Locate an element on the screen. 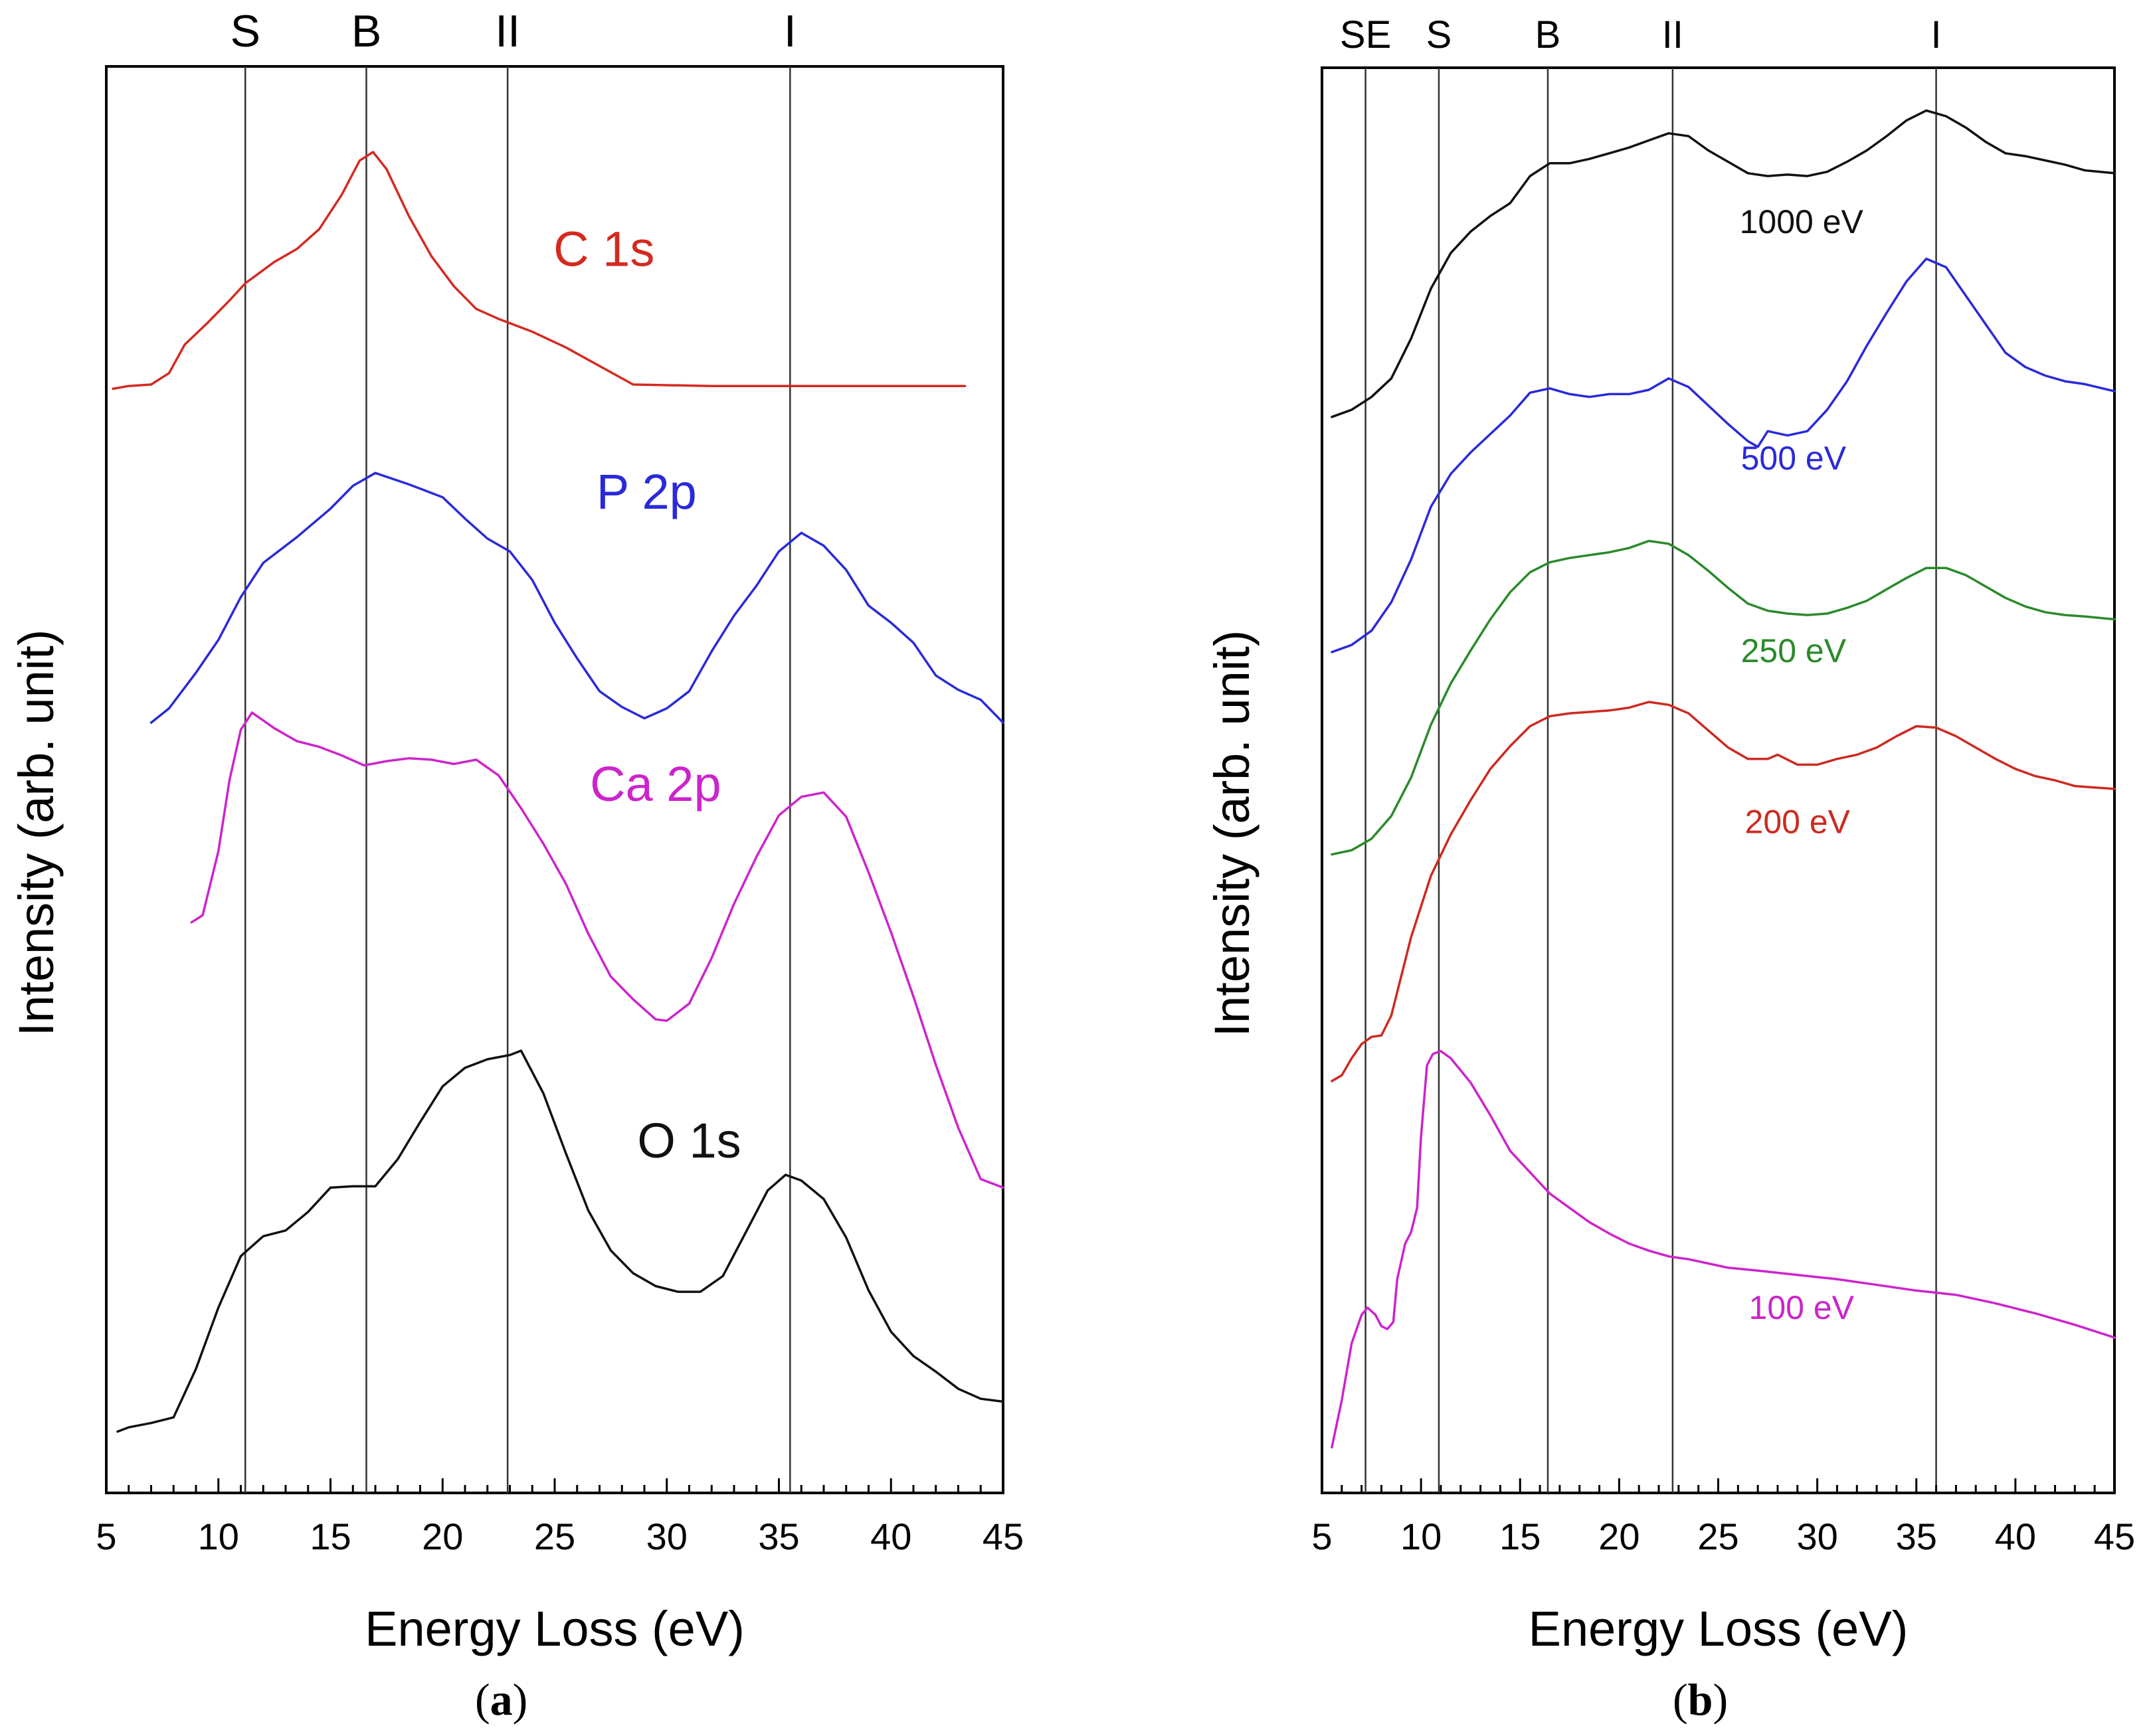 This screenshot has width=2153, height=1736. series-label-ca-2p: Ca 2p is located at coordinates (655, 784).